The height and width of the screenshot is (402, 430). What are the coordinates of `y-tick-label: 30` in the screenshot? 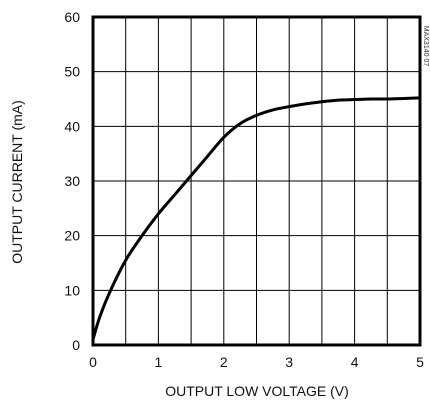 It's located at (72, 181).